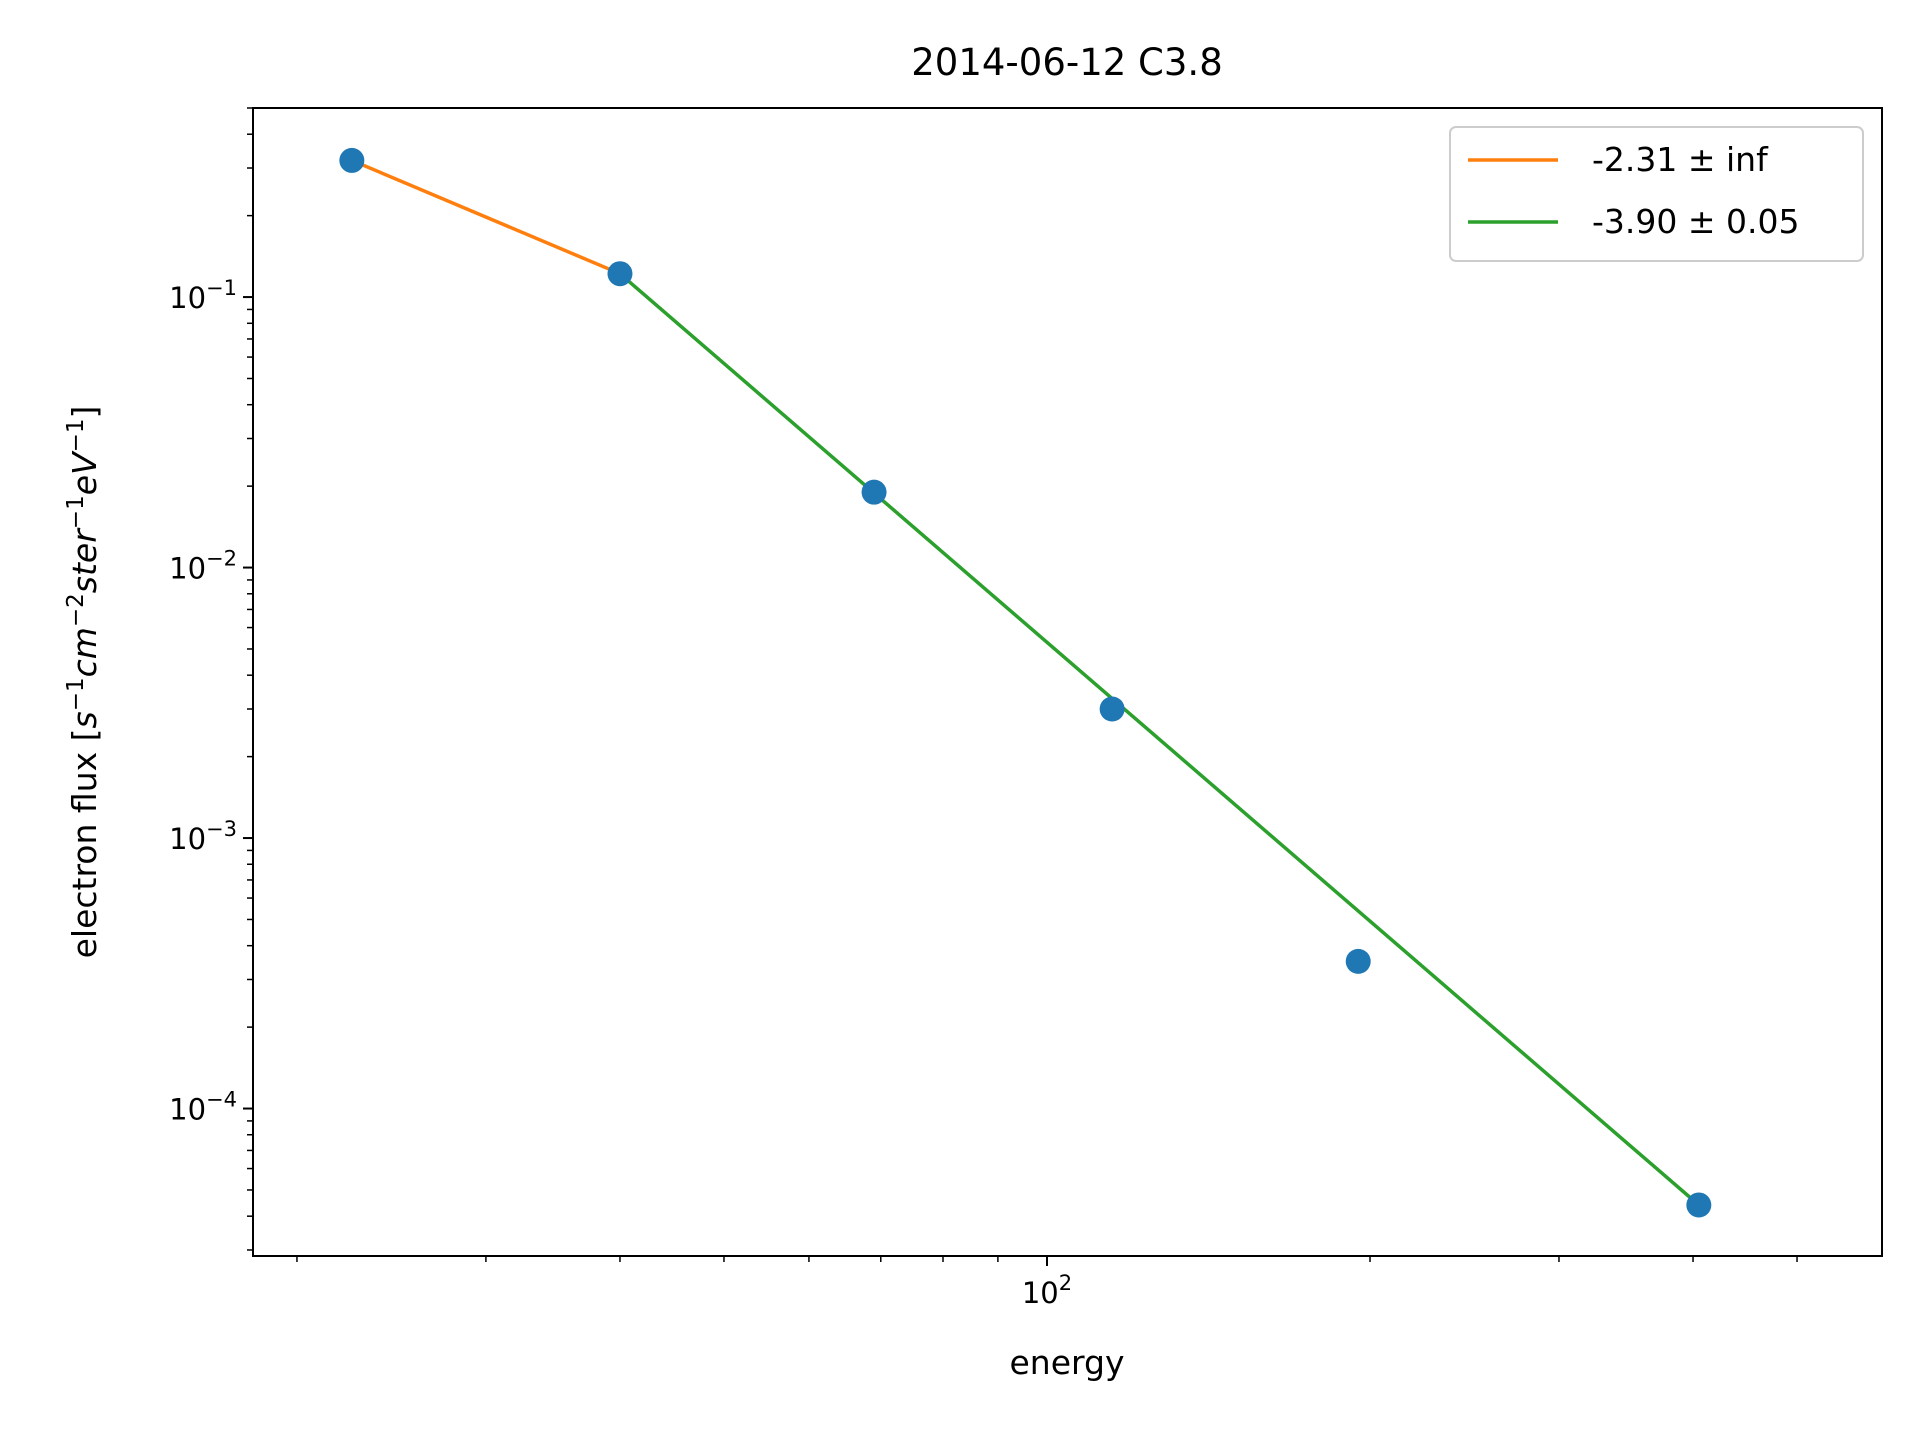  What do you see at coordinates (203, 836) in the screenshot?
I see `y-tick-label: 10⁻³` at bounding box center [203, 836].